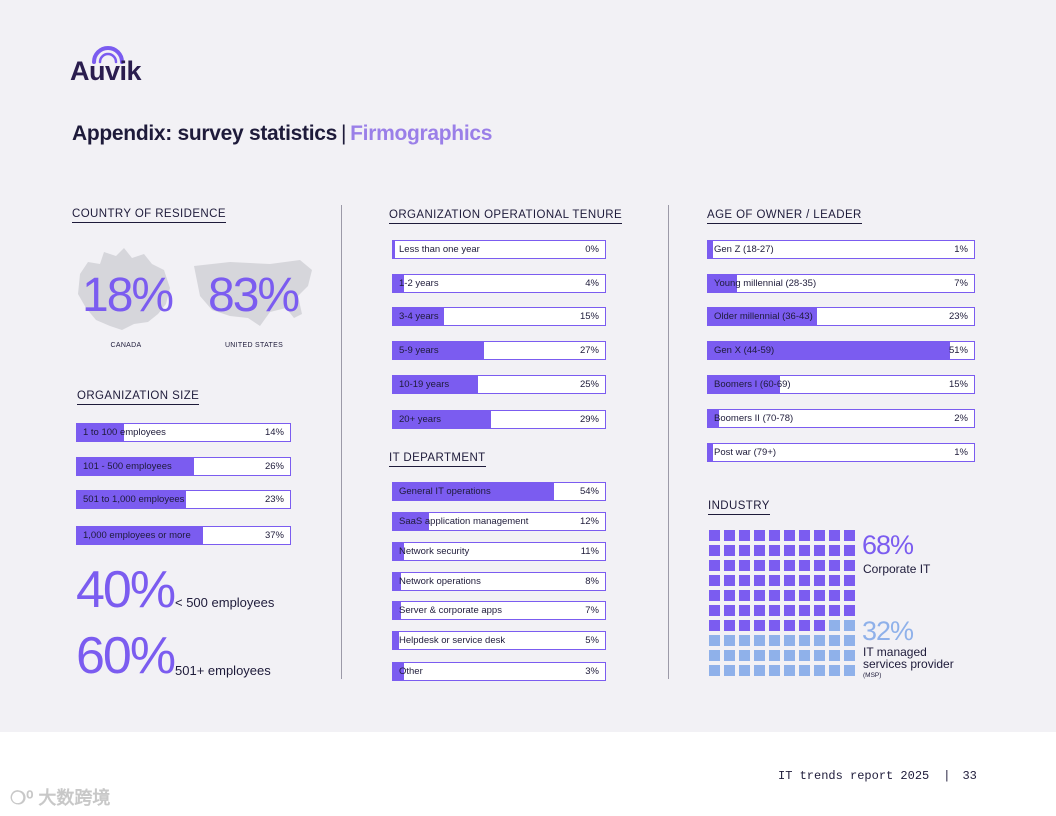 The height and width of the screenshot is (816, 1056). Describe the element at coordinates (499, 671) in the screenshot. I see `bar-row: Other 3%` at that location.